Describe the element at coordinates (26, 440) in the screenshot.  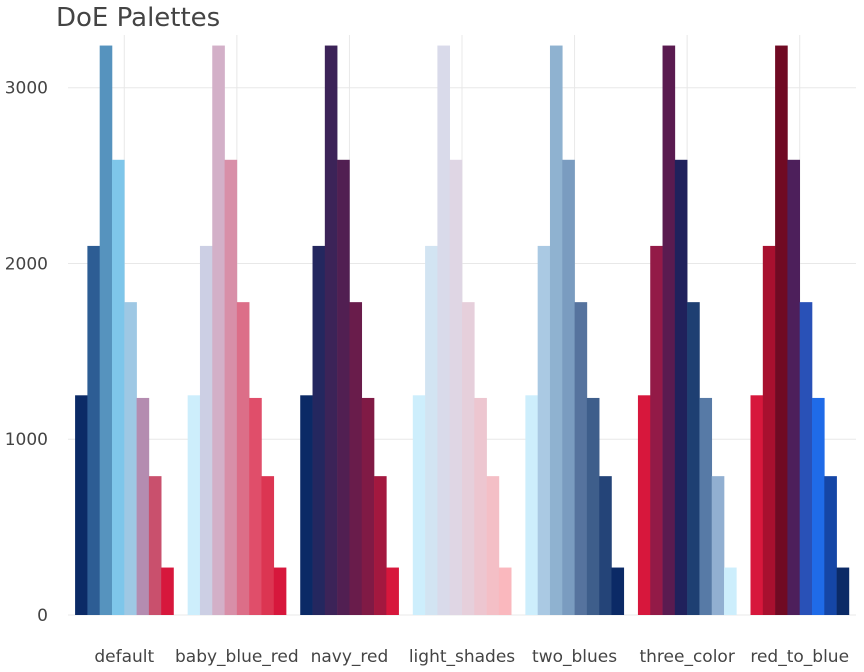
I see `y-tick-label: 1000` at that location.